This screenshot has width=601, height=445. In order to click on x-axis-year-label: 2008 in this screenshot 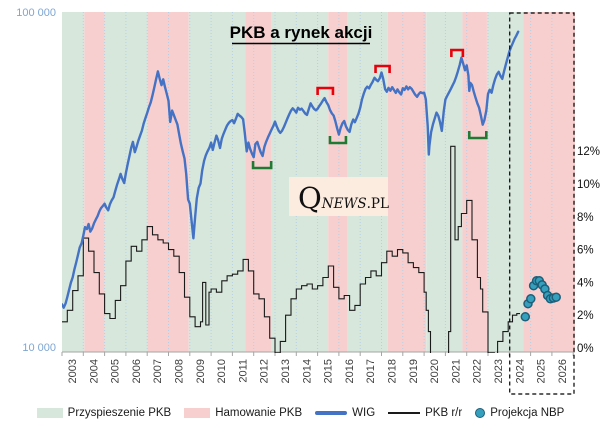, I will do `click(180, 371)`.